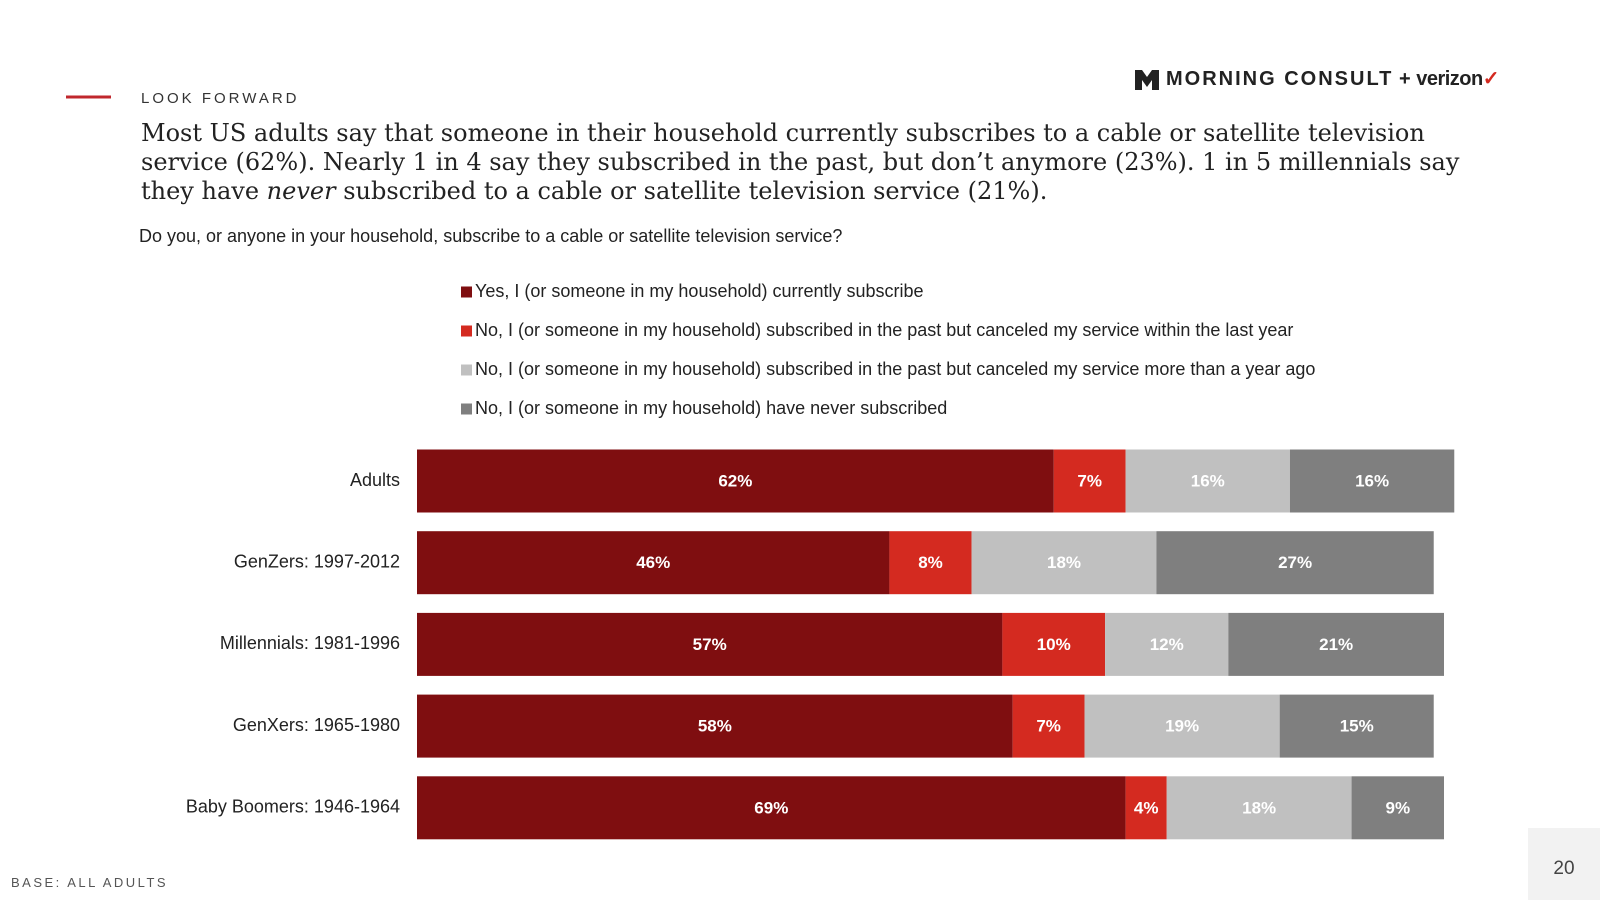 This screenshot has height=900, width=1600. I want to click on logo-partner: verizon, so click(1449, 79).